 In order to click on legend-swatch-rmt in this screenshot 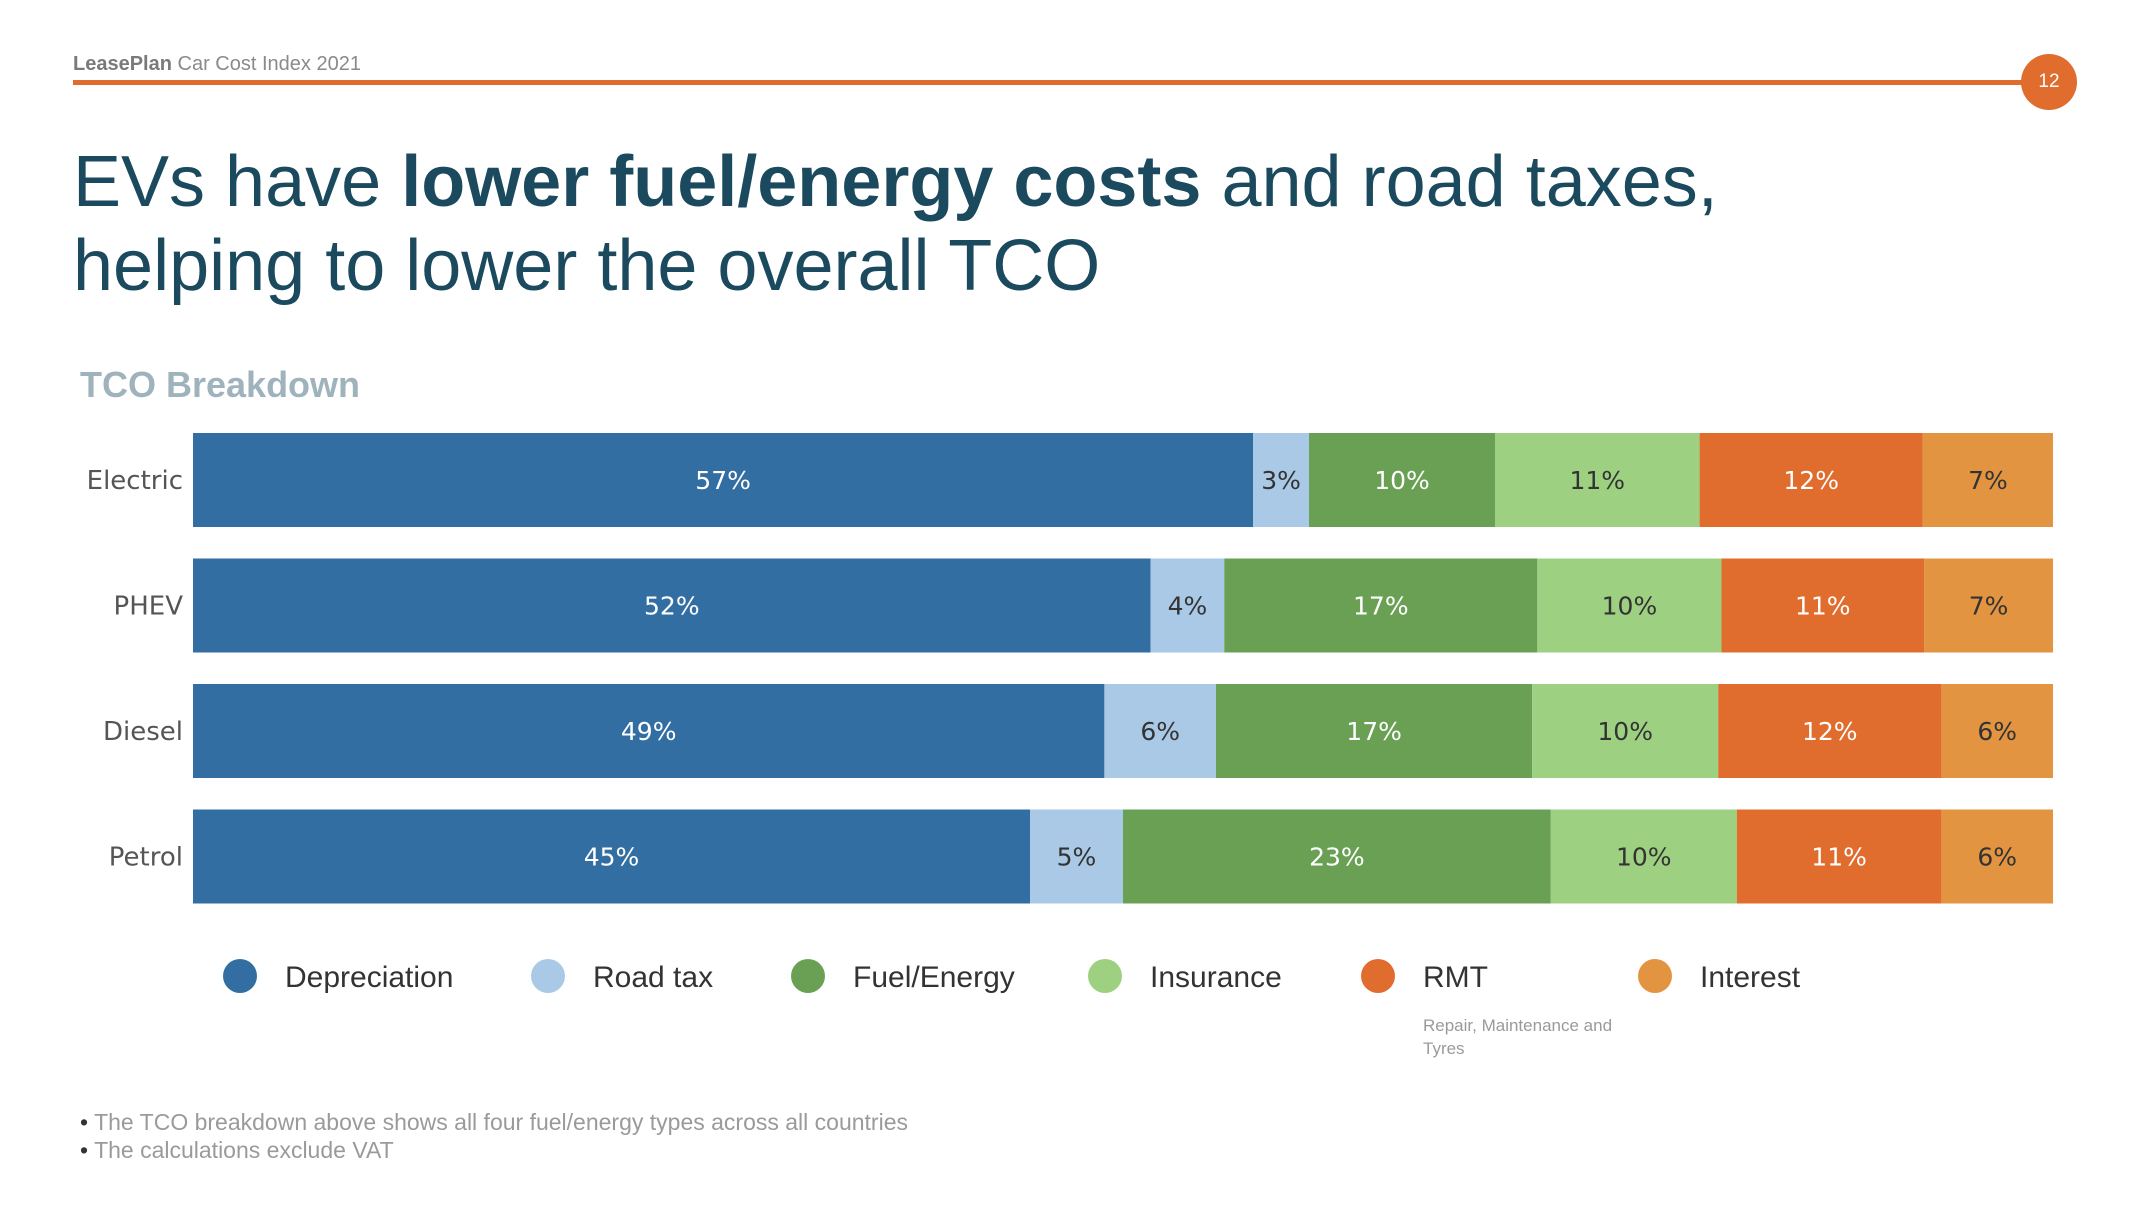, I will do `click(1378, 976)`.